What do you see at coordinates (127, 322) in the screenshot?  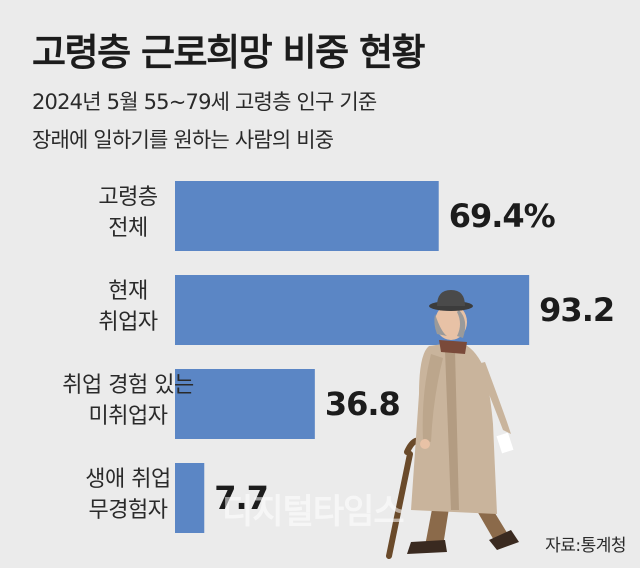 I see `category-label-1-line-1: 취업자` at bounding box center [127, 322].